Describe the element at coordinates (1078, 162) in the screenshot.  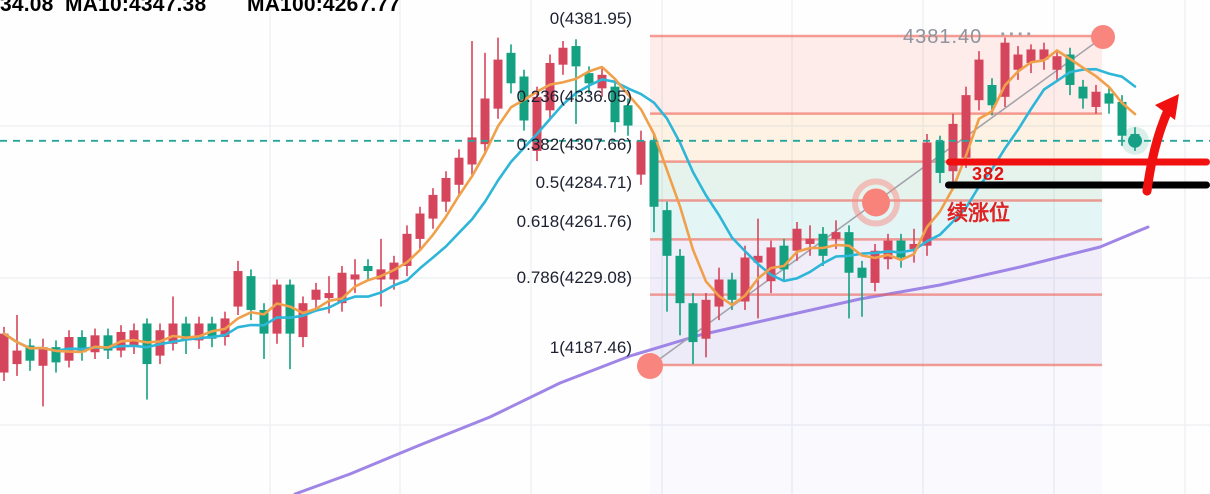
I see `drawn-red-support-line` at that location.